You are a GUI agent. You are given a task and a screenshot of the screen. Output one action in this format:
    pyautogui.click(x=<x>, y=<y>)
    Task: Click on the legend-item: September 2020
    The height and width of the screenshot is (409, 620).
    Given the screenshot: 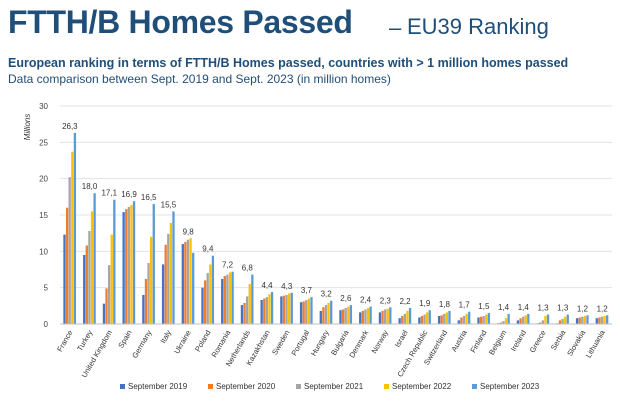 What is the action you would take?
    pyautogui.click(x=242, y=386)
    